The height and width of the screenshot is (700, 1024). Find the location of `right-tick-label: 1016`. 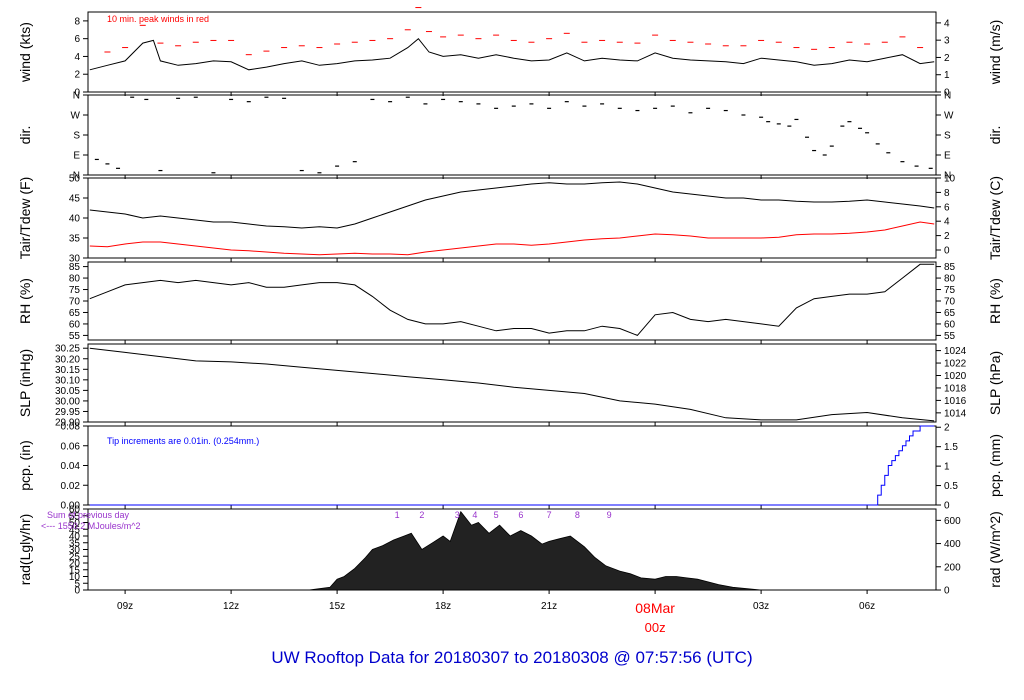

right-tick-label: 1016 is located at coordinates (955, 401).